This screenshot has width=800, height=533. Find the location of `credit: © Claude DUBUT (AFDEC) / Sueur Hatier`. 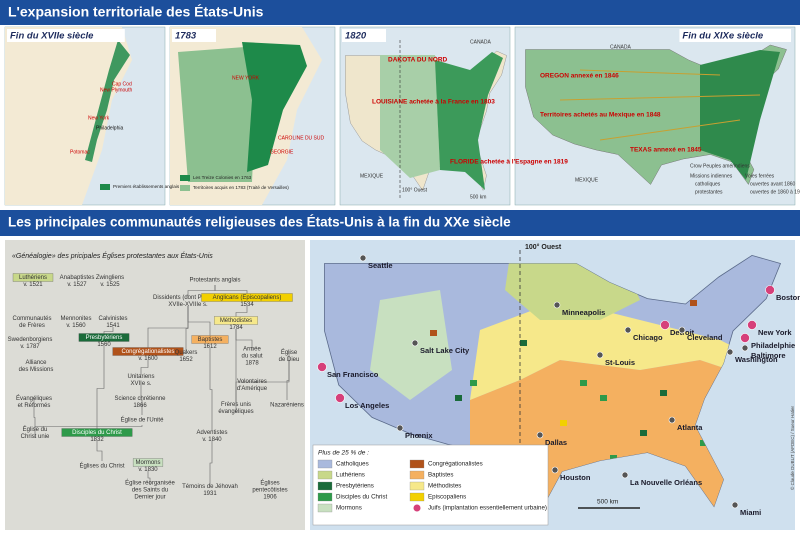

credit: © Claude DUBUT (AFDEC) / Sueur Hatier is located at coordinates (792, 447).